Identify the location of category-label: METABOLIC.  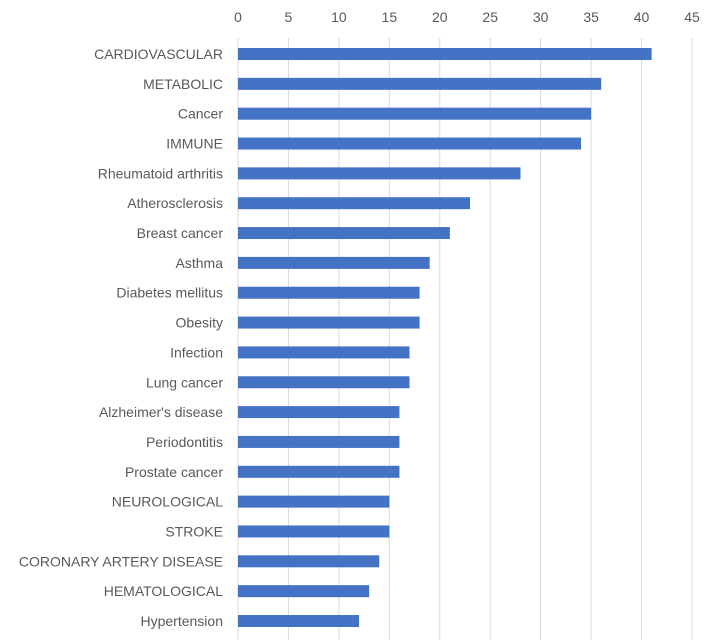
(183, 84).